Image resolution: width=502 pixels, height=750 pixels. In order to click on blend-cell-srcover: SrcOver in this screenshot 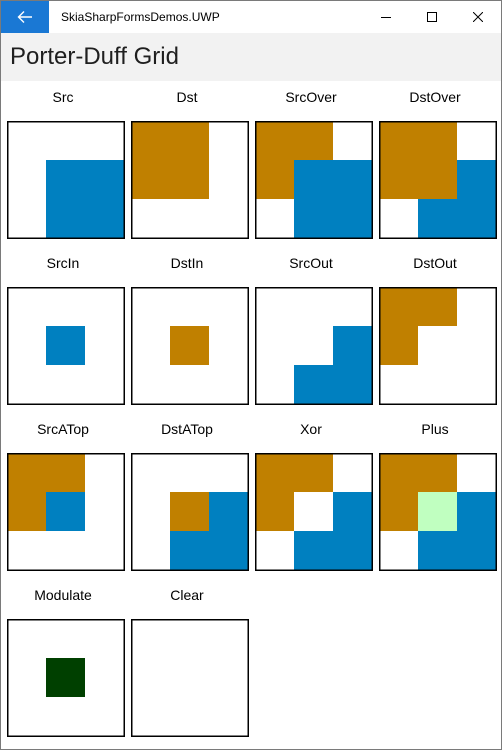, I will do `click(311, 164)`.